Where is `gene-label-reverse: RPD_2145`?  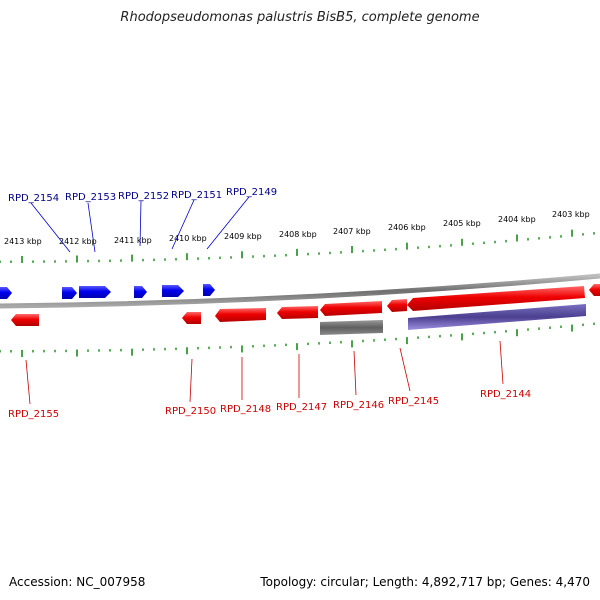 gene-label-reverse: RPD_2145 is located at coordinates (413, 401).